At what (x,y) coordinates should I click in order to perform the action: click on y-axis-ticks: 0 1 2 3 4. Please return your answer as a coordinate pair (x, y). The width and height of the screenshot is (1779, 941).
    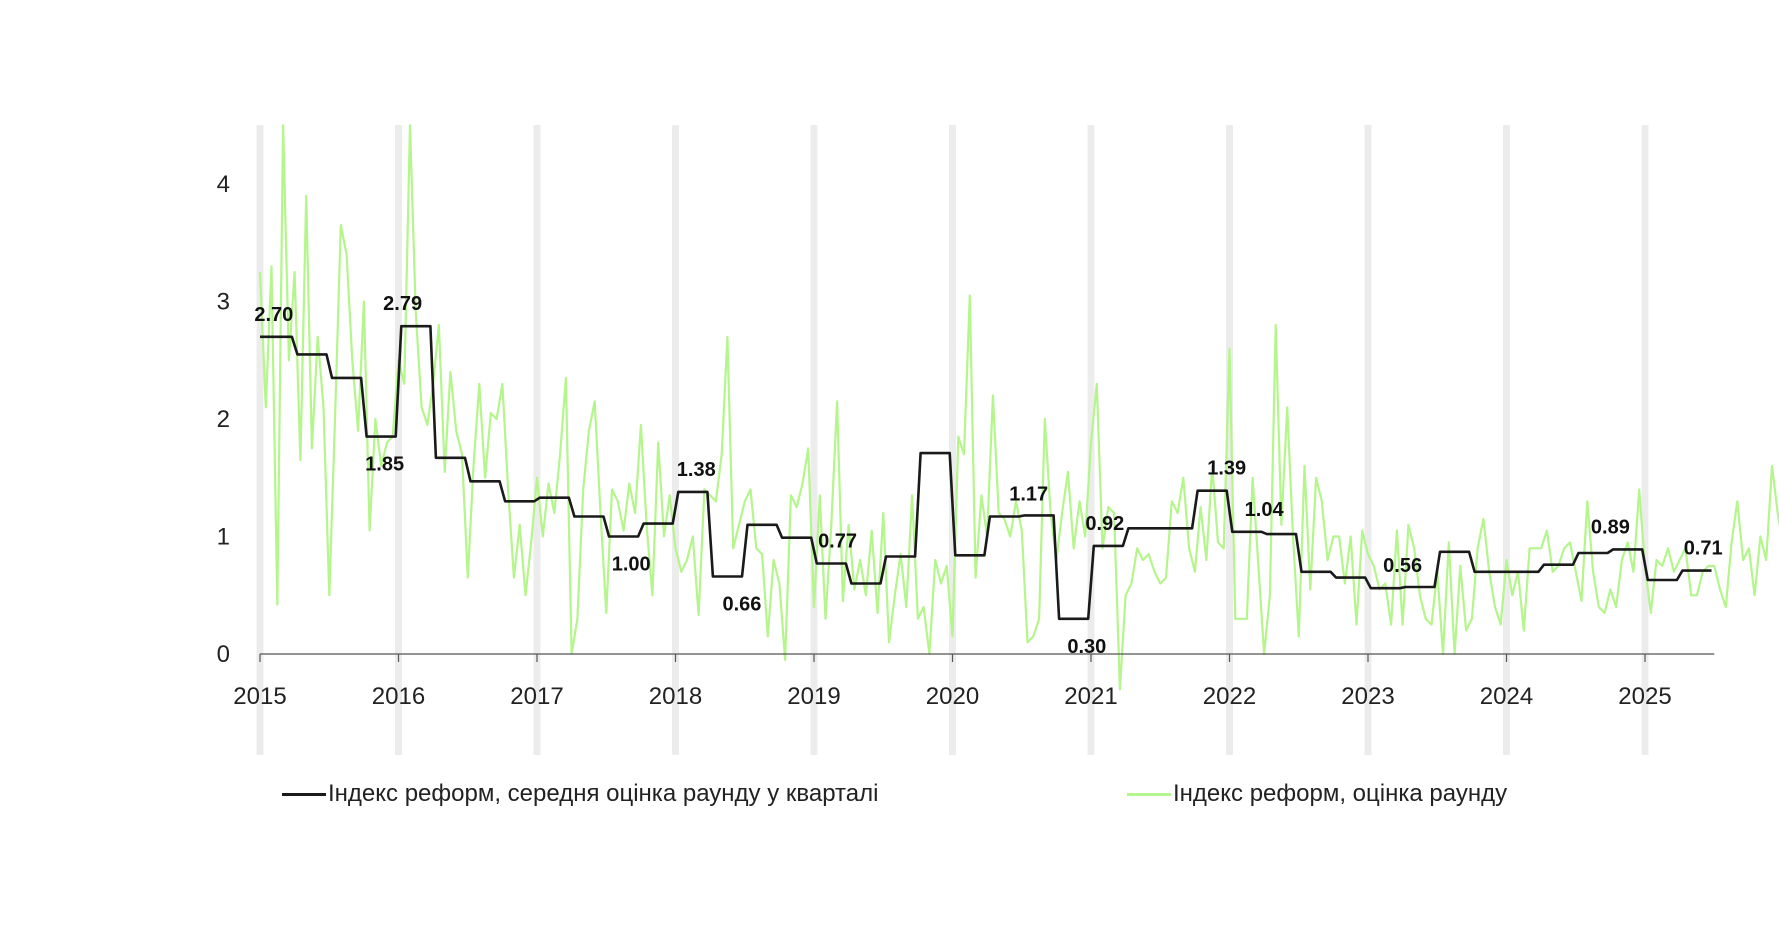
    Looking at the image, I should click on (223, 419).